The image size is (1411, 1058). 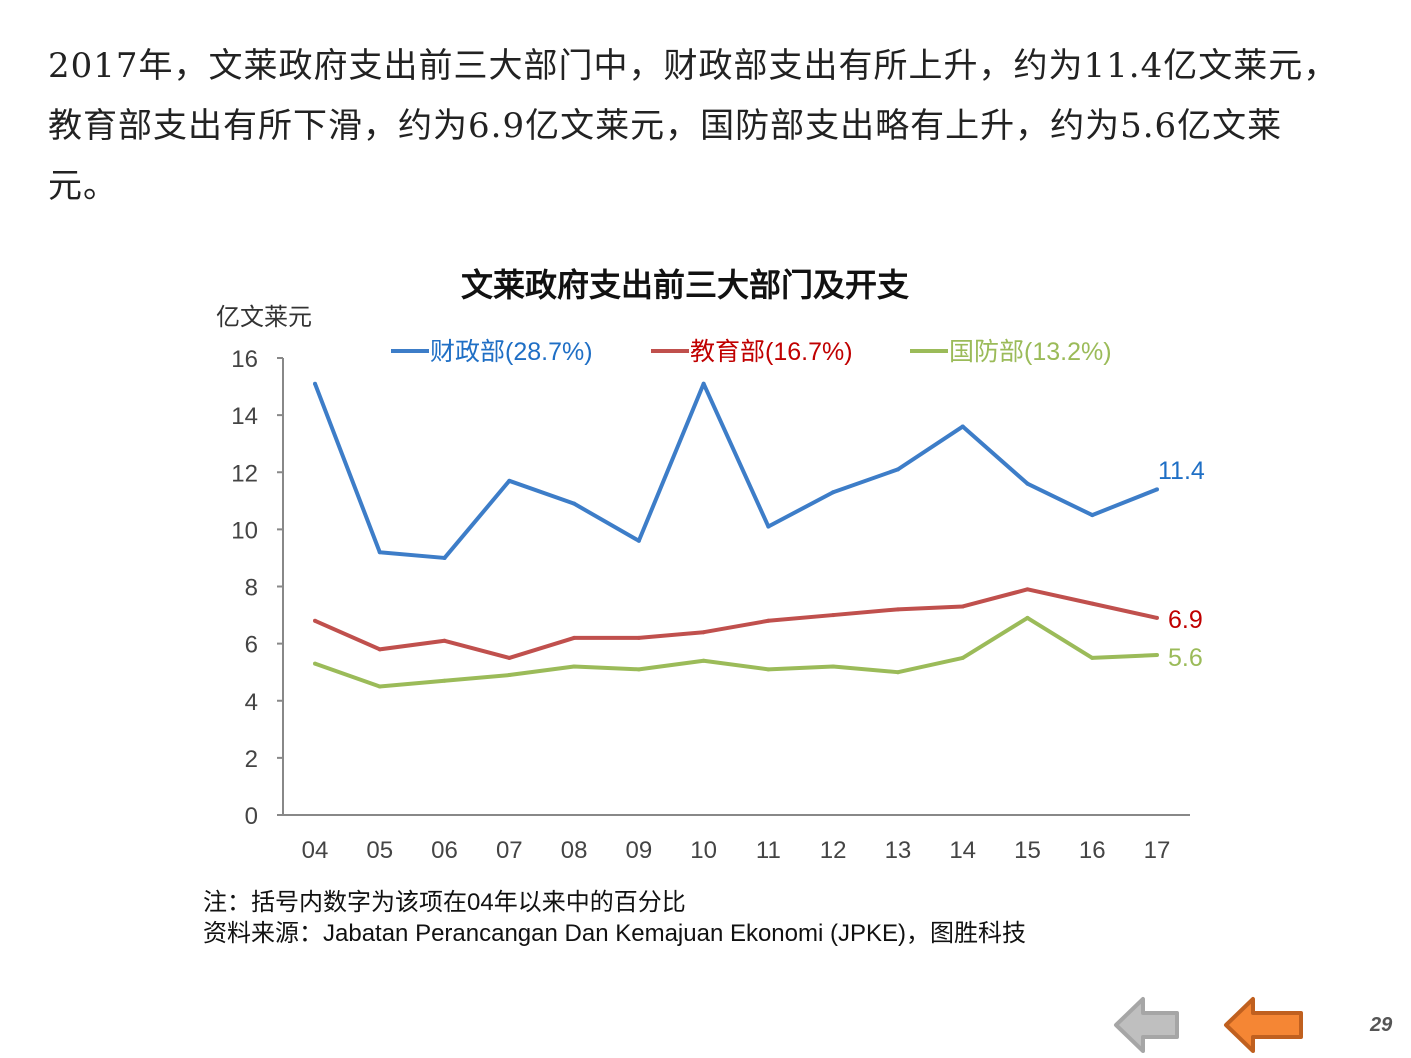 What do you see at coordinates (898, 850) in the screenshot?
I see `x-tick-label: 13` at bounding box center [898, 850].